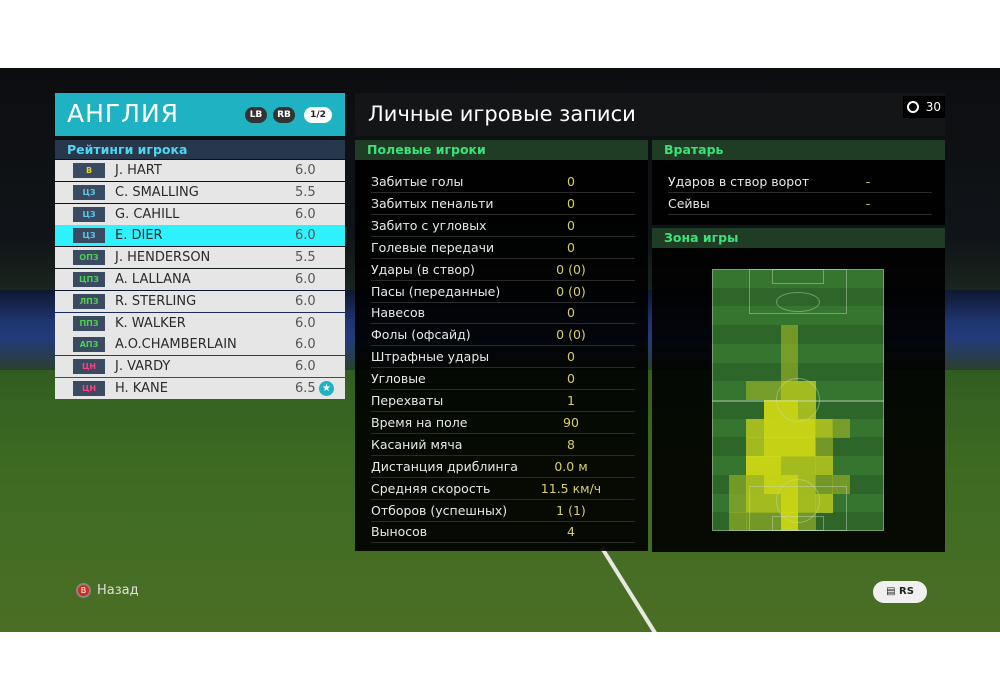 The width and height of the screenshot is (1000, 700). I want to click on goalkeeper-panel: Вратарь Ударов в створ ворот - Сейвы -, so click(798, 182).